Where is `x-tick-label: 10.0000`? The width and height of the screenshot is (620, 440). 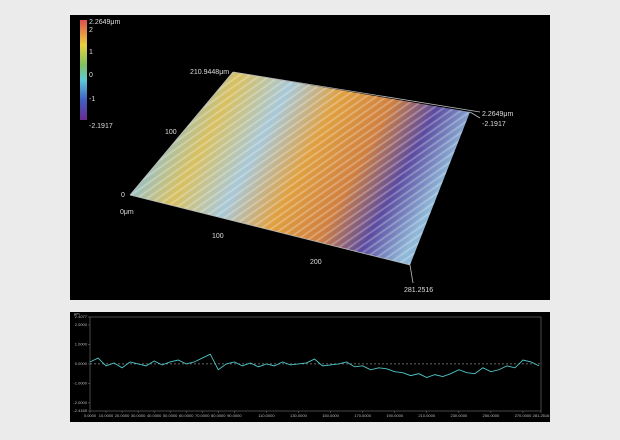
x-tick-label: 10.0000 is located at coordinates (106, 415).